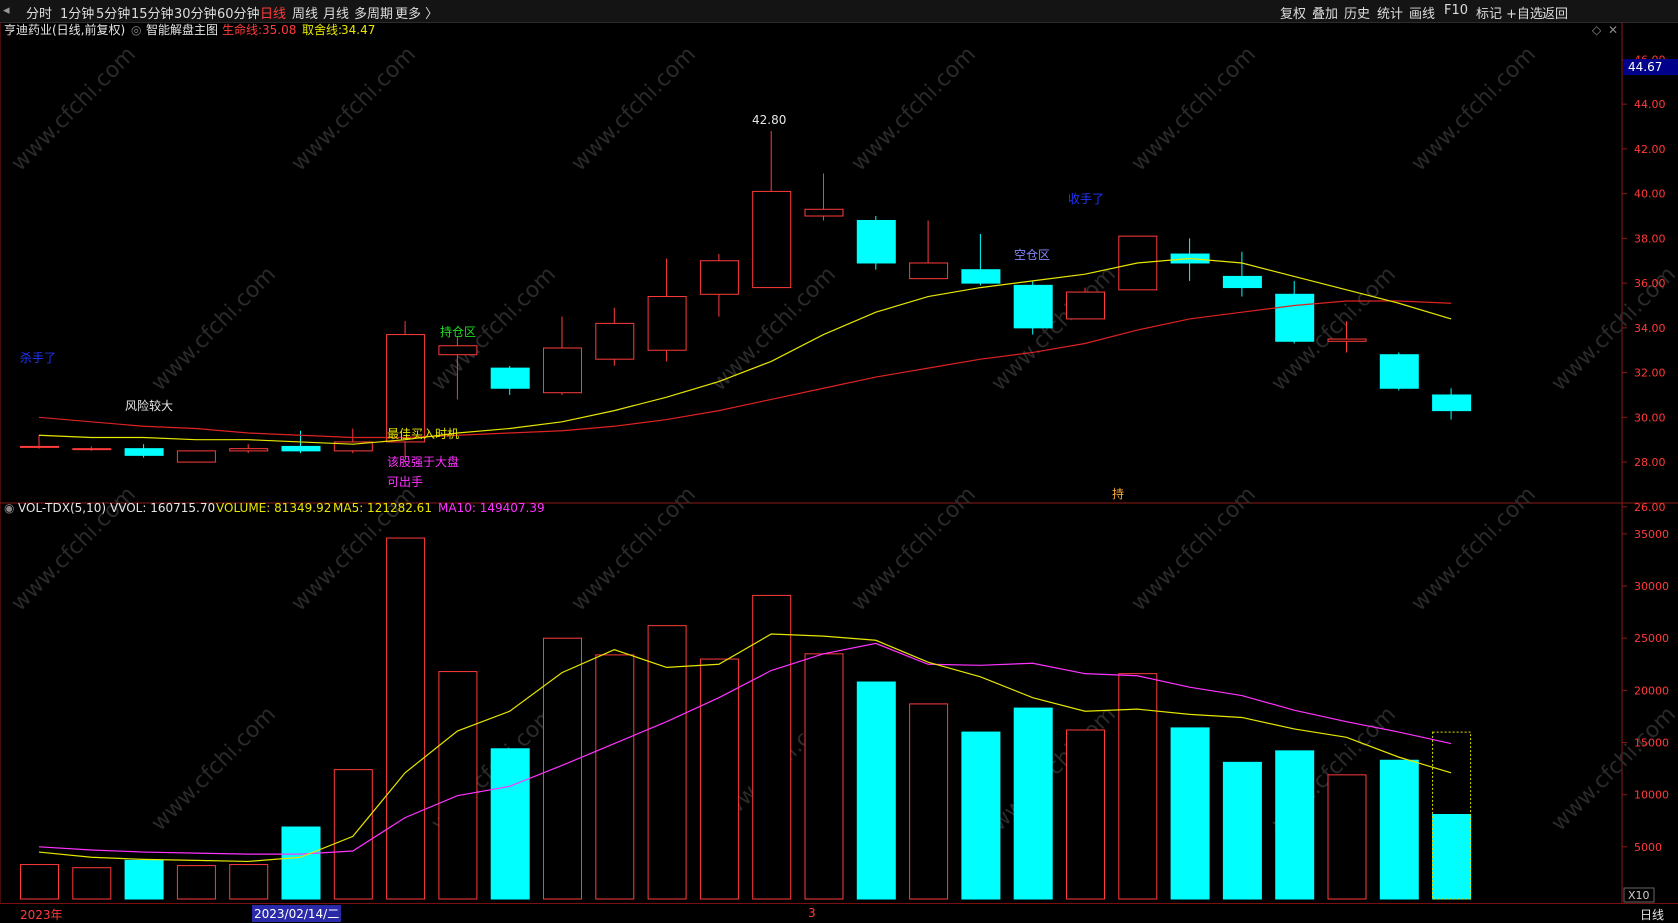  Describe the element at coordinates (182, 29) in the screenshot. I see `indicator-name: 智能解盘主图` at that location.